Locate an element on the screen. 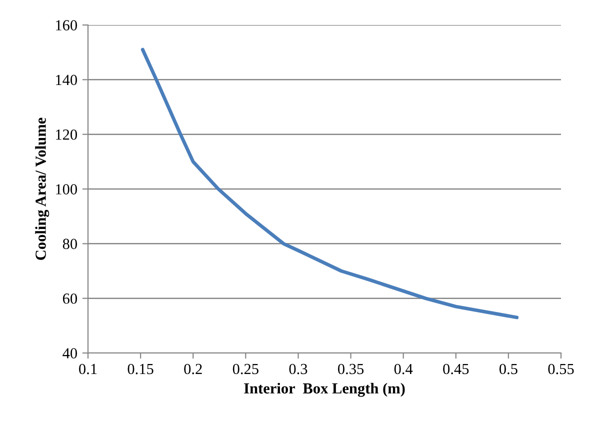 Image resolution: width=589 pixels, height=423 pixels. x-tick-label: 0.25 is located at coordinates (245, 369).